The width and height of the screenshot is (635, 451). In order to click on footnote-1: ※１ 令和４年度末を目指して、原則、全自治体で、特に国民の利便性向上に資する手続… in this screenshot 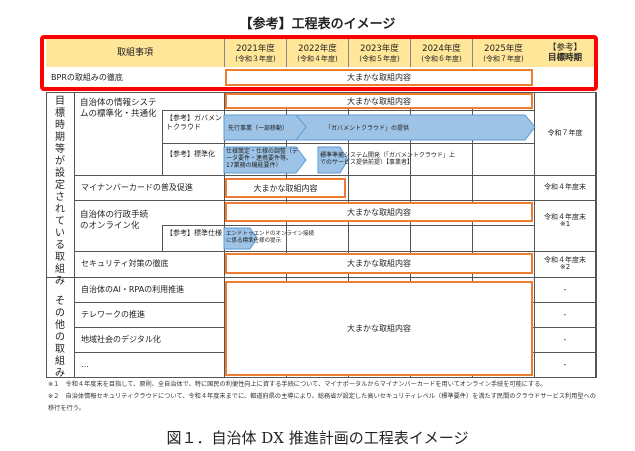, I will do `click(297, 384)`.